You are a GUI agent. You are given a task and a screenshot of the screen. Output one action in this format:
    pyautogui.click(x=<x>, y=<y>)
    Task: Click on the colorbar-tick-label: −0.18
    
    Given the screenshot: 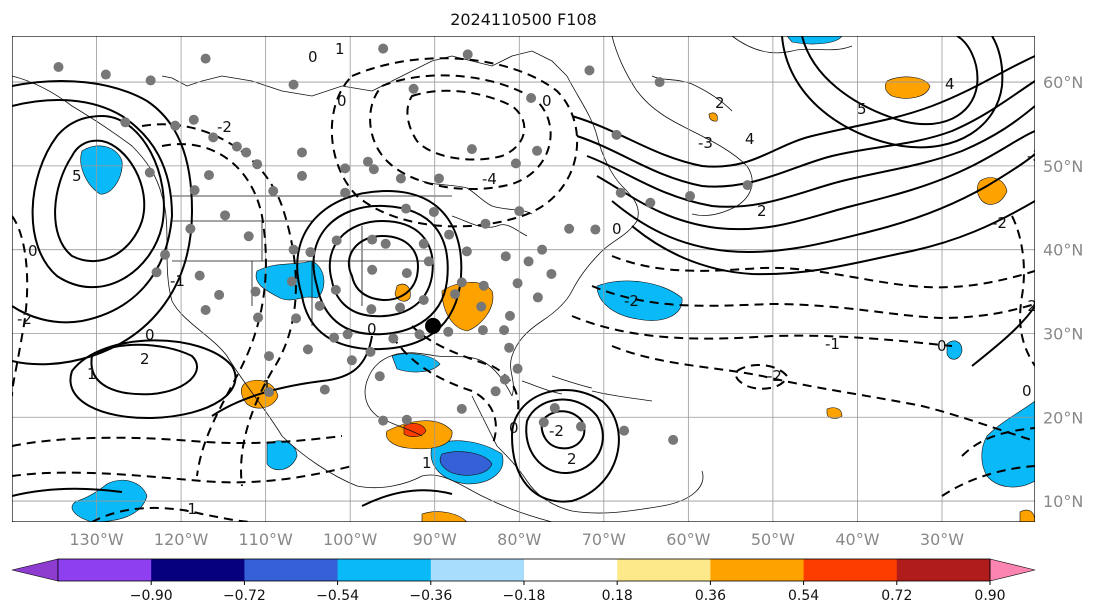 What is the action you would take?
    pyautogui.click(x=524, y=596)
    